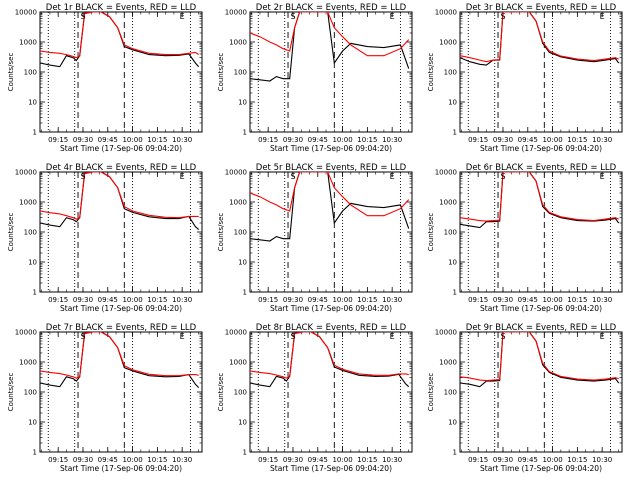 Image resolution: width=640 pixels, height=480 pixels. What do you see at coordinates (541, 8) in the screenshot?
I see `chart-title: Det 3r BLACK = Events, RED = LLD` at bounding box center [541, 8].